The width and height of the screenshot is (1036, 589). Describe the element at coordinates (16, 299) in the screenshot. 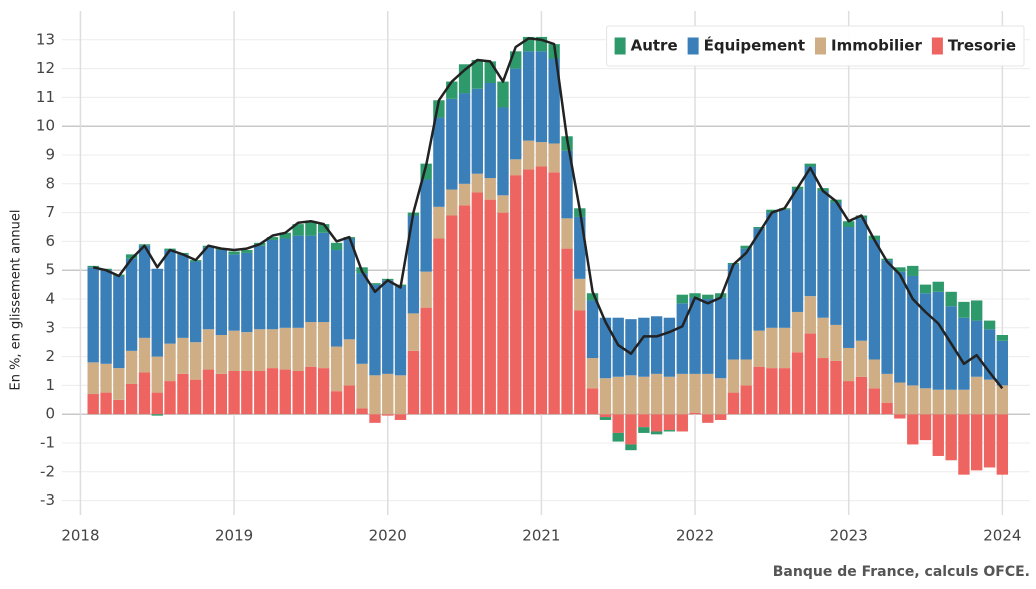

I see `y-axis-label: En %, en glissement annuel` at that location.